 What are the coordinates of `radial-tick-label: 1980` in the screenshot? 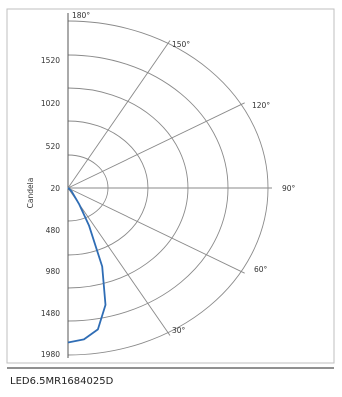 It's located at (50, 354).